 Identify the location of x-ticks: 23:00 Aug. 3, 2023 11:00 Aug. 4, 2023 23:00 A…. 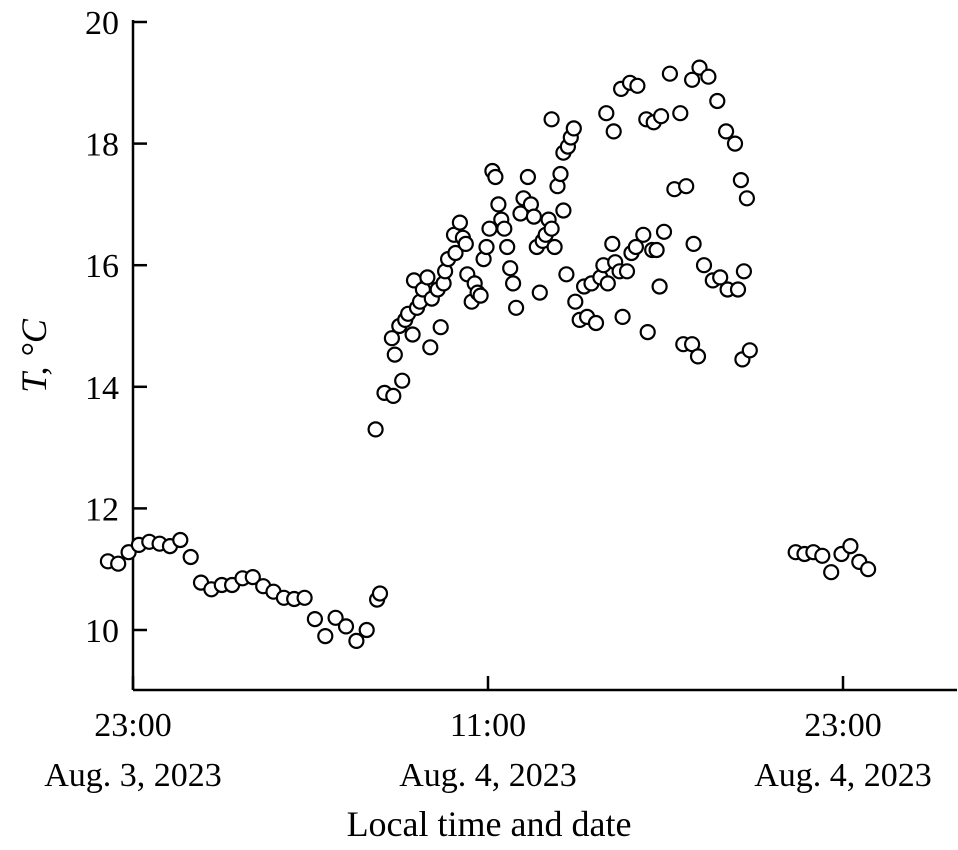
(488, 735).